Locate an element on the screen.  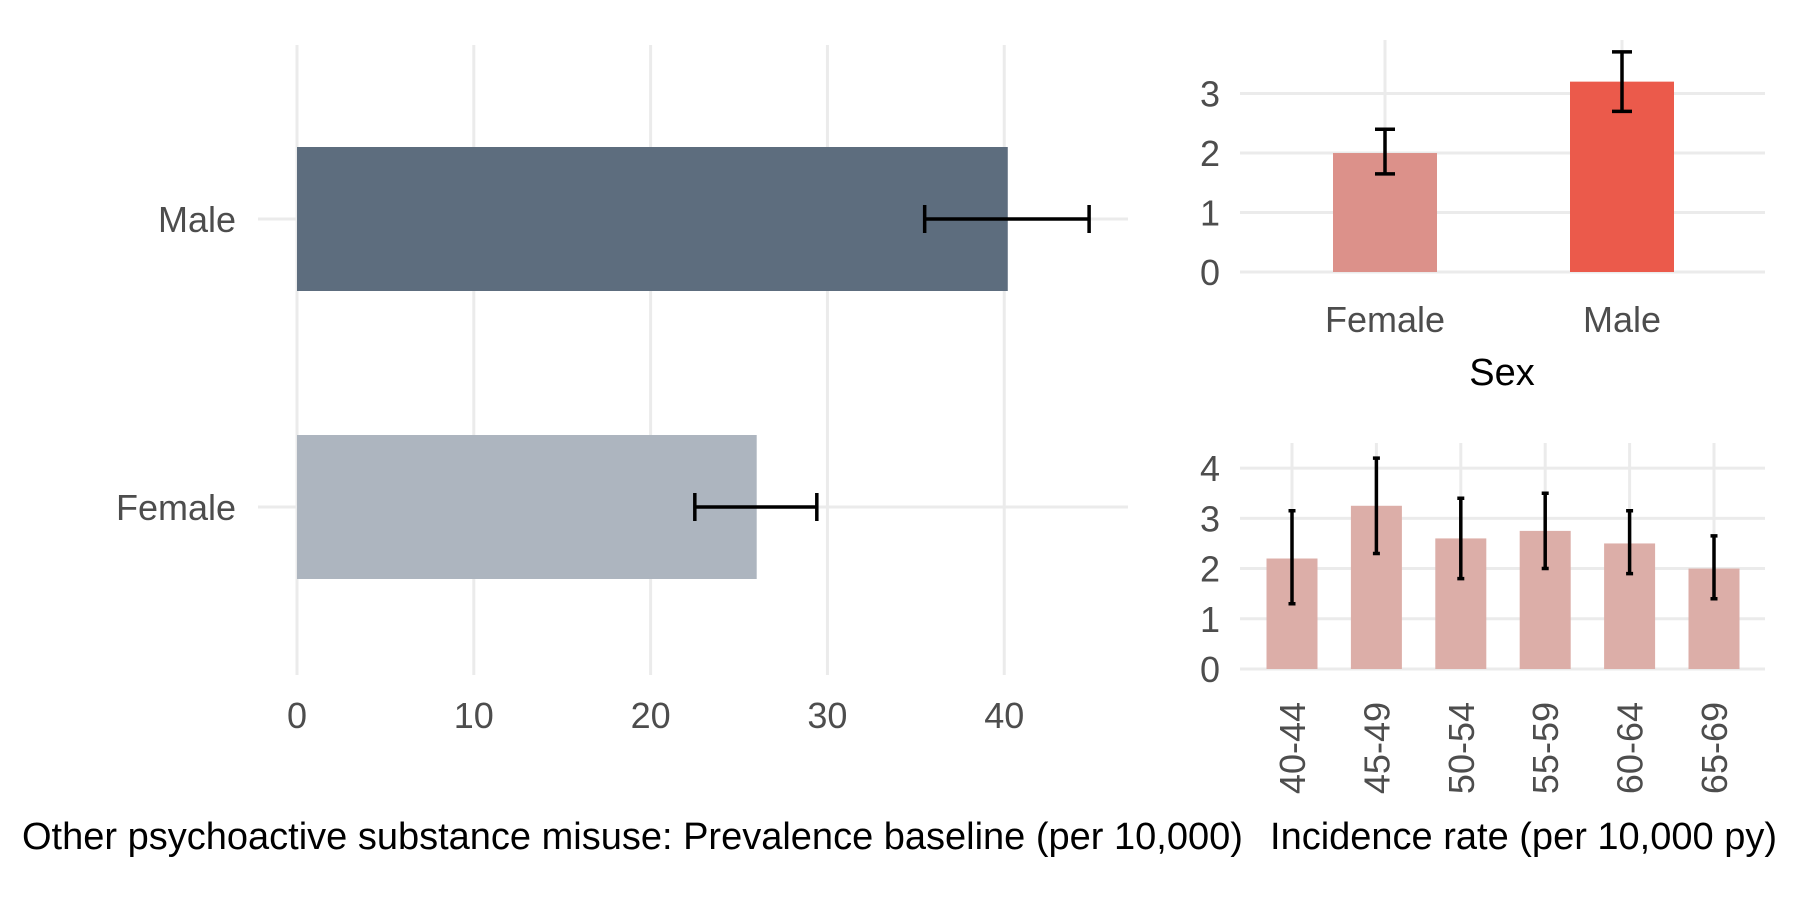
x-tick-label: Female is located at coordinates (1385, 319).